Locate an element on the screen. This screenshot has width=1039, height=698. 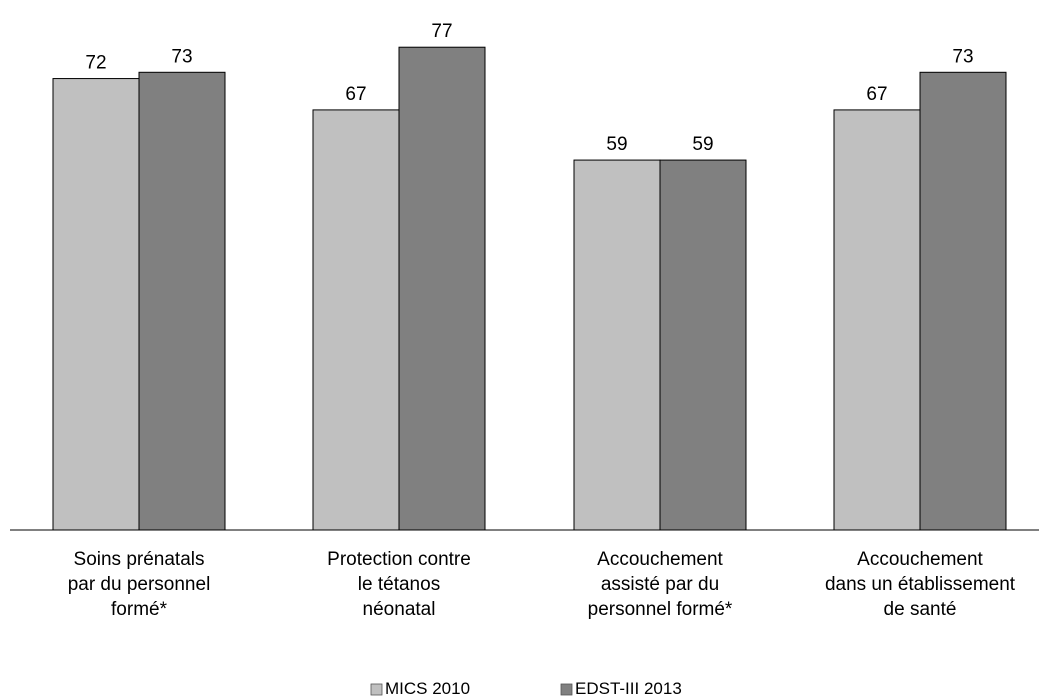
value-label-mics-2010-3: 67 is located at coordinates (876, 94).